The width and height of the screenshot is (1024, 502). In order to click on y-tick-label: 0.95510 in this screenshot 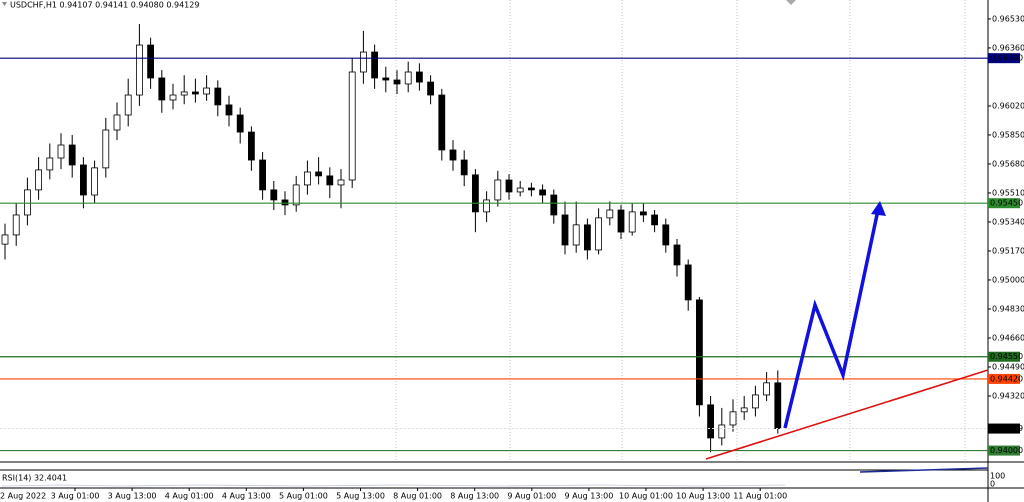, I will do `click(1008, 192)`.